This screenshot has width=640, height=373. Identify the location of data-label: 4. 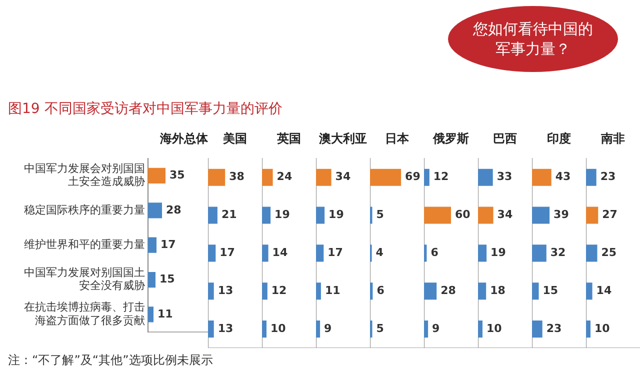
(380, 253).